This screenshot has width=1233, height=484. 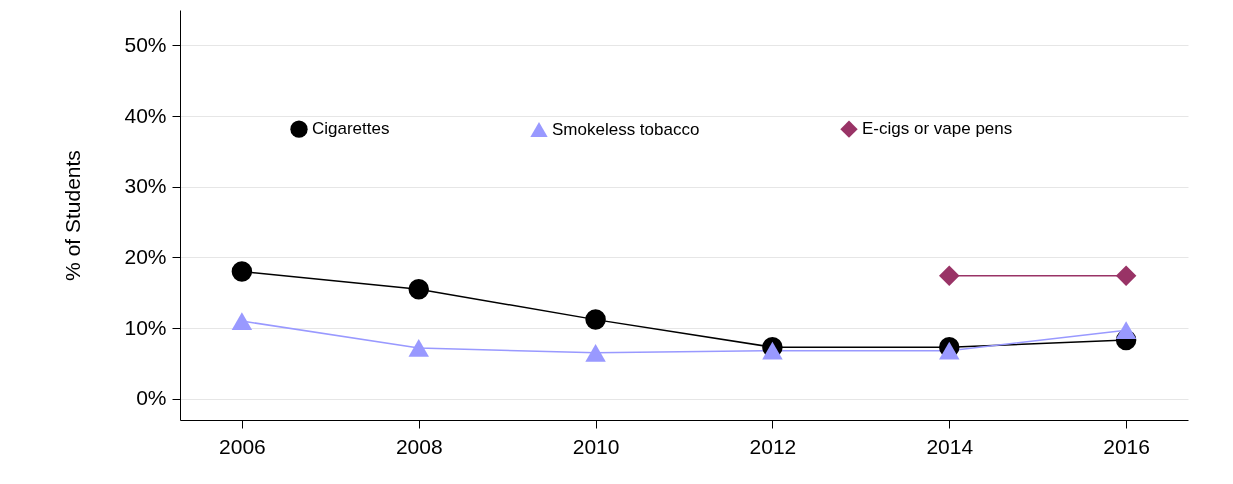 What do you see at coordinates (145, 327) in the screenshot?
I see `y-tick-label: 10%` at bounding box center [145, 327].